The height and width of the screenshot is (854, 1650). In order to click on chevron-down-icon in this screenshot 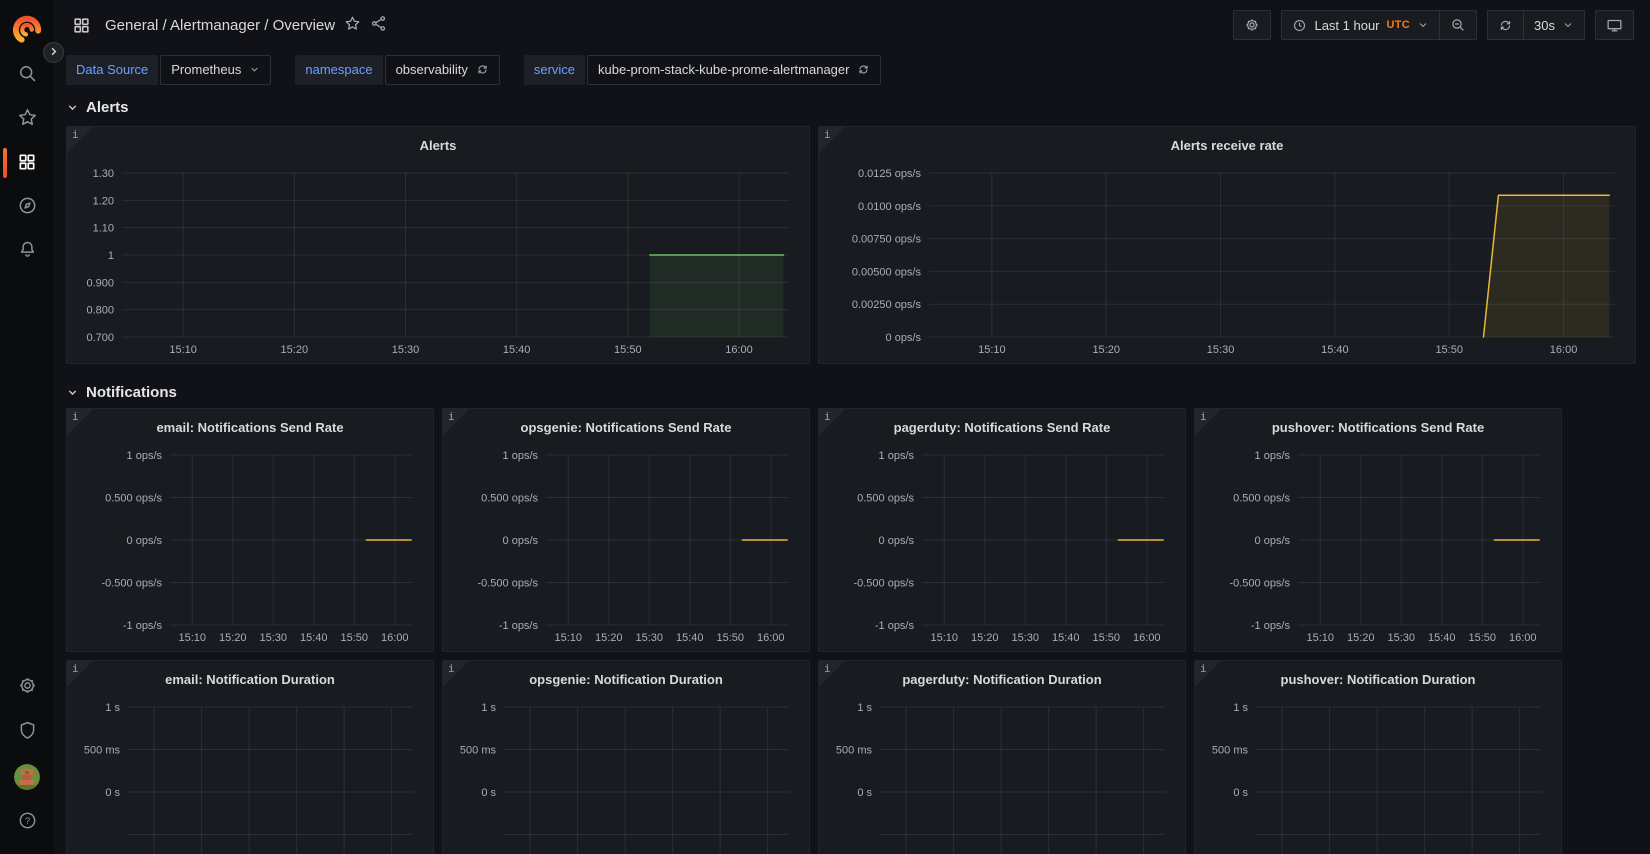, I will do `click(1568, 25)`.